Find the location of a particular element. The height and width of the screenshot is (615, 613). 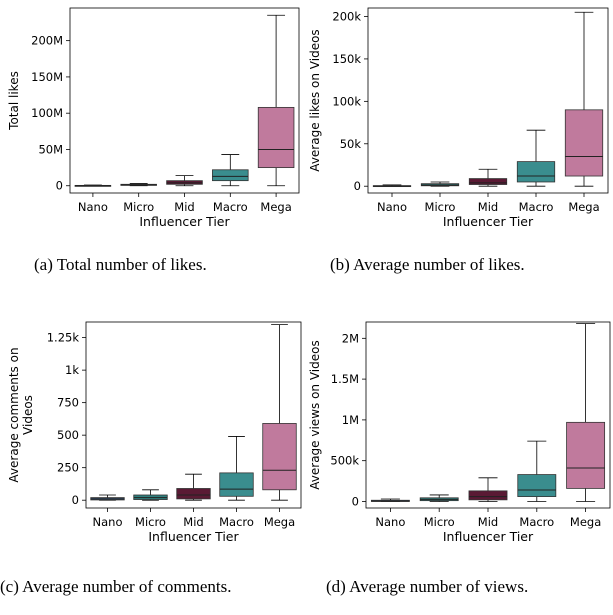

y-tick-label: 50M is located at coordinates (50, 149).